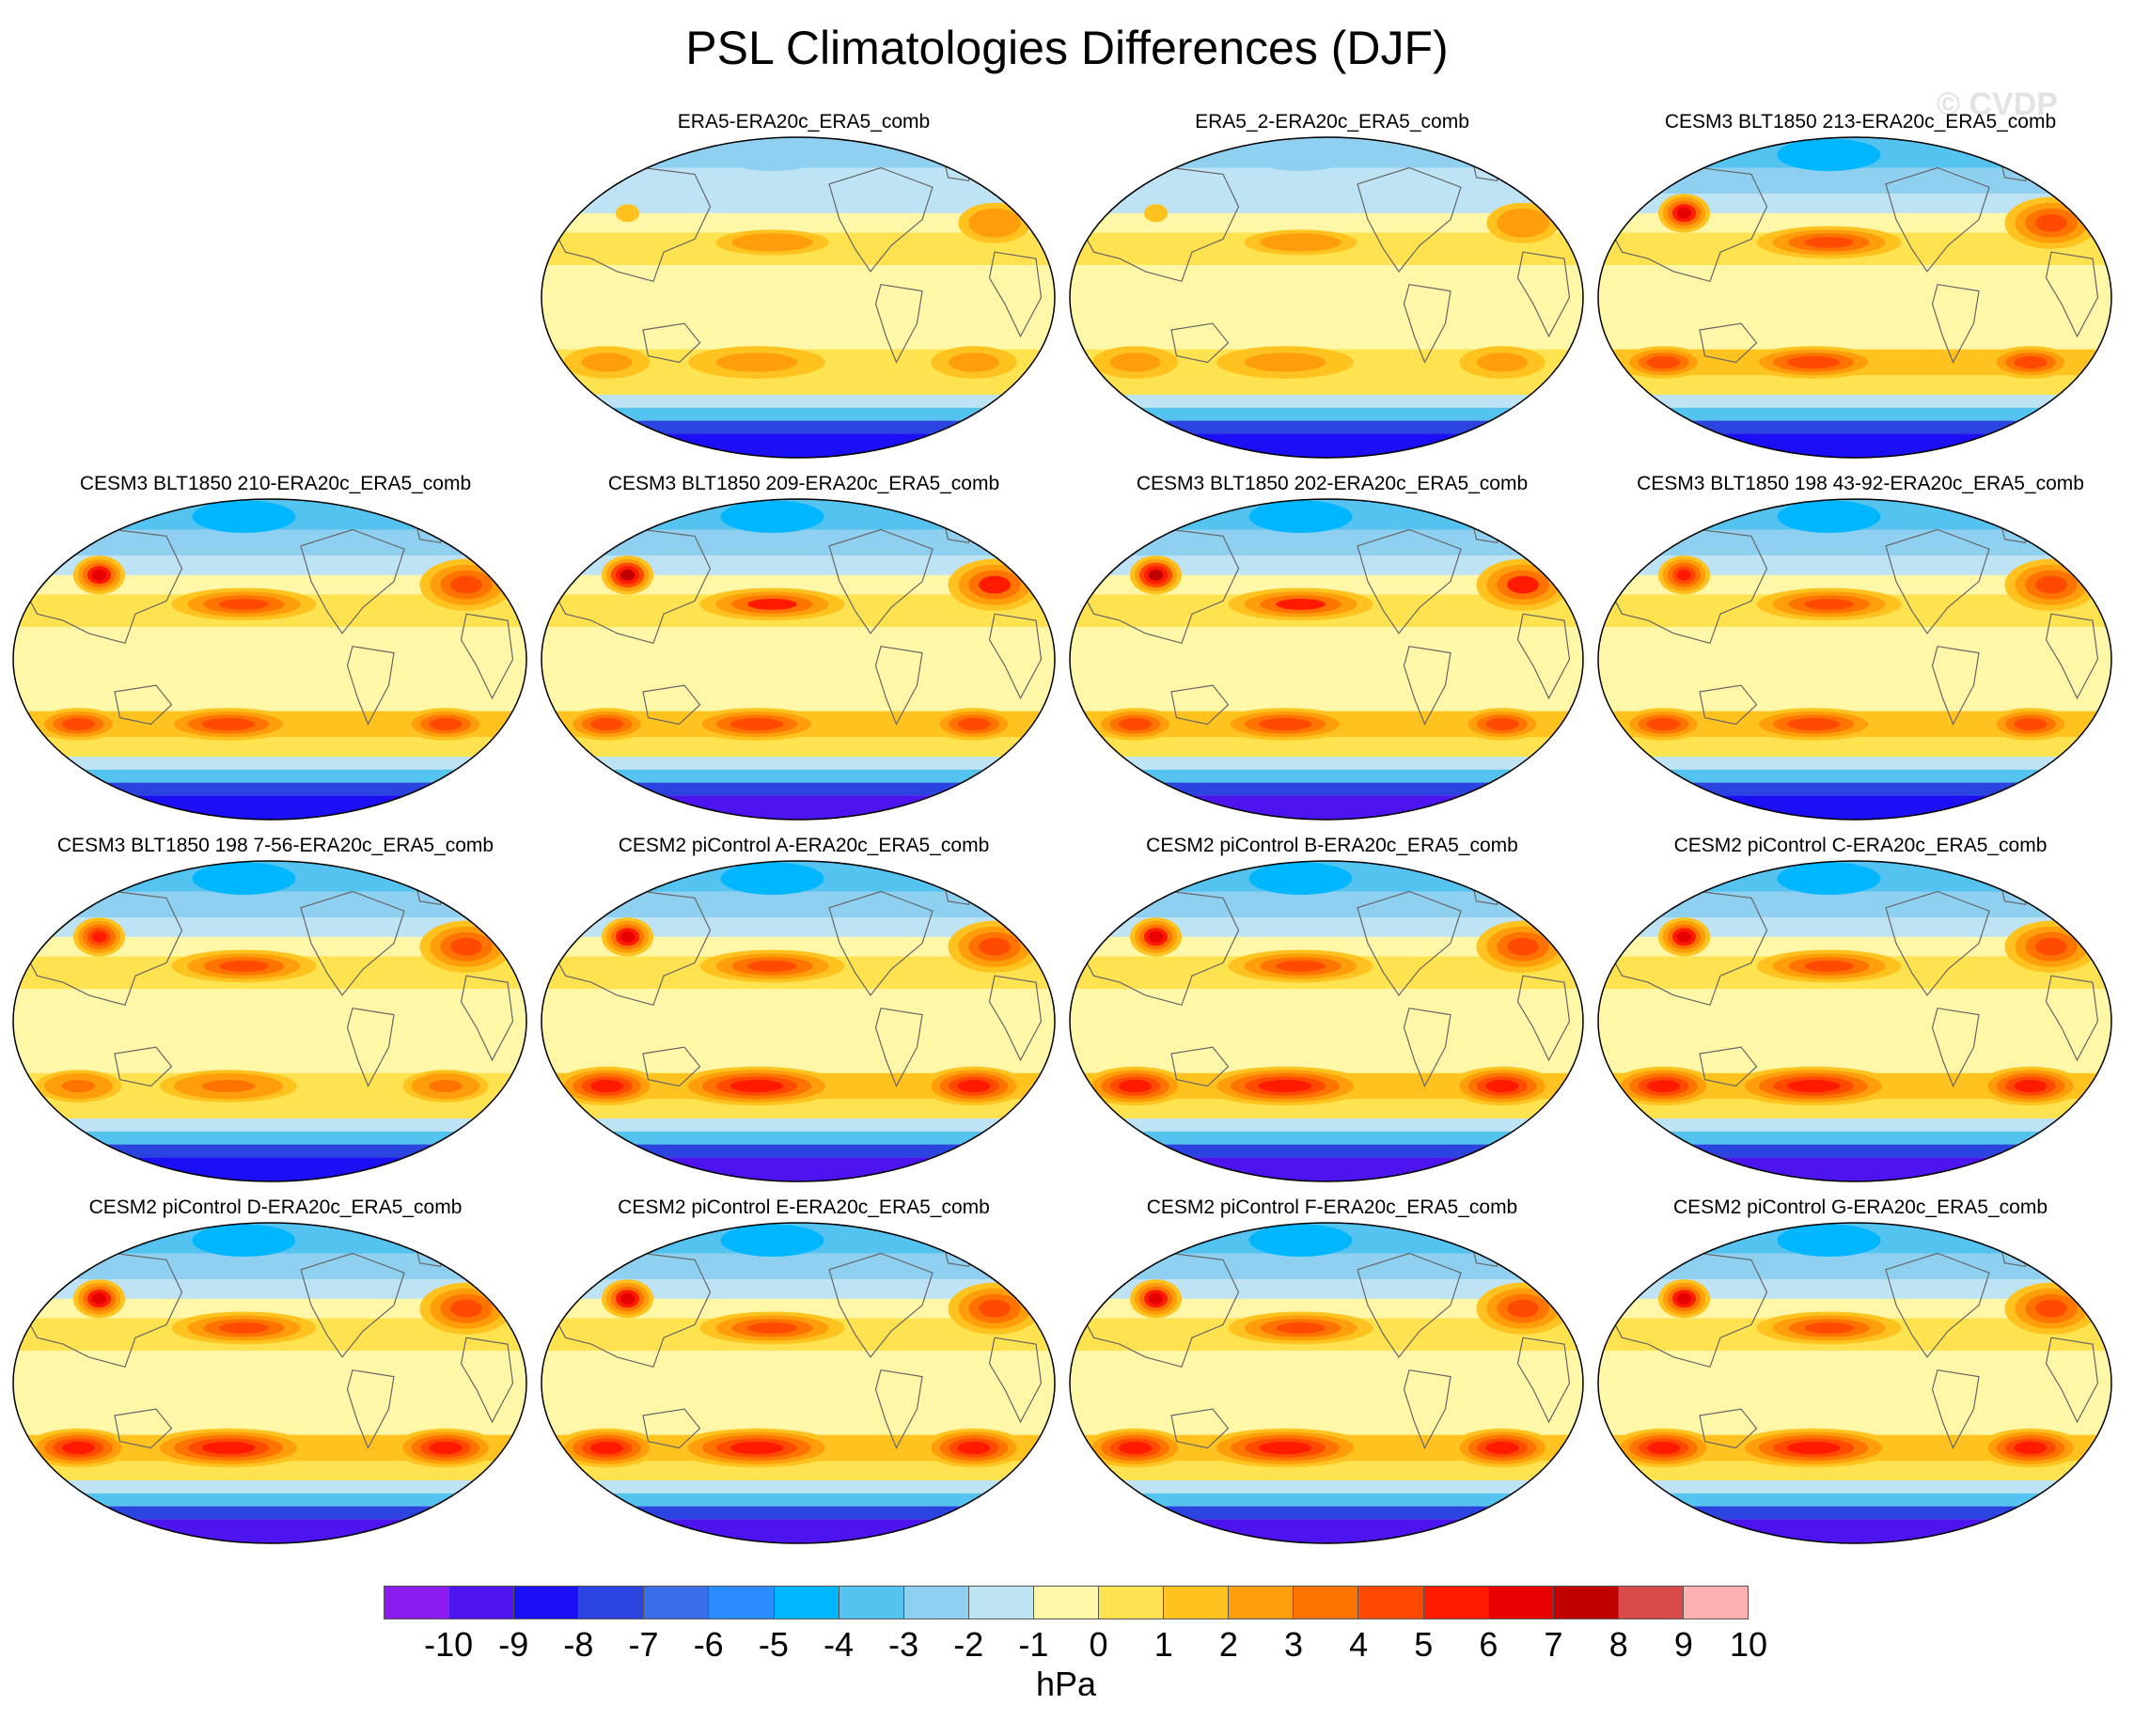 This screenshot has width=2134, height=1736. What do you see at coordinates (1067, 48) in the screenshot?
I see `figure-title: PSL Climatologies Differences (DJF)` at bounding box center [1067, 48].